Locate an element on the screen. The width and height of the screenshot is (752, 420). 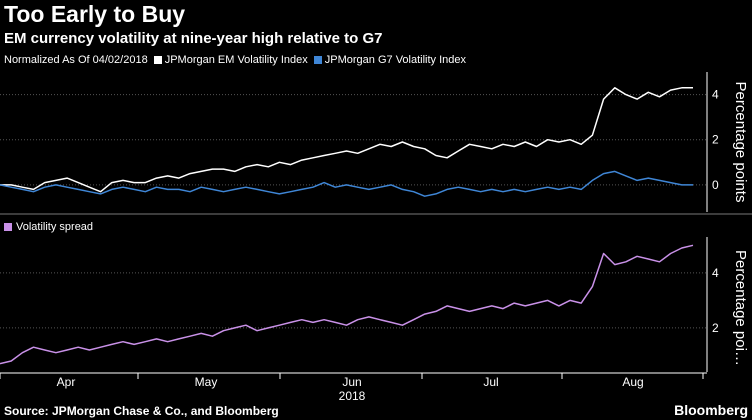
legend-item-g7: JPMorgan G7 Volatility Index is located at coordinates (387, 60).